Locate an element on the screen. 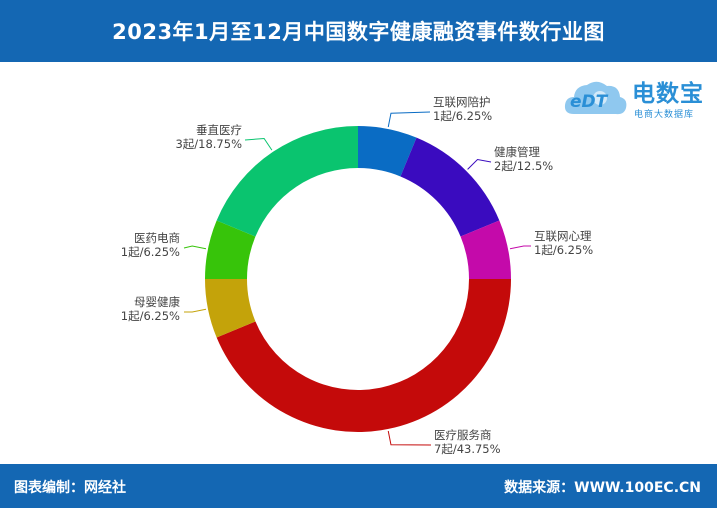  slice-name-label: 互联网心理 is located at coordinates (563, 236).